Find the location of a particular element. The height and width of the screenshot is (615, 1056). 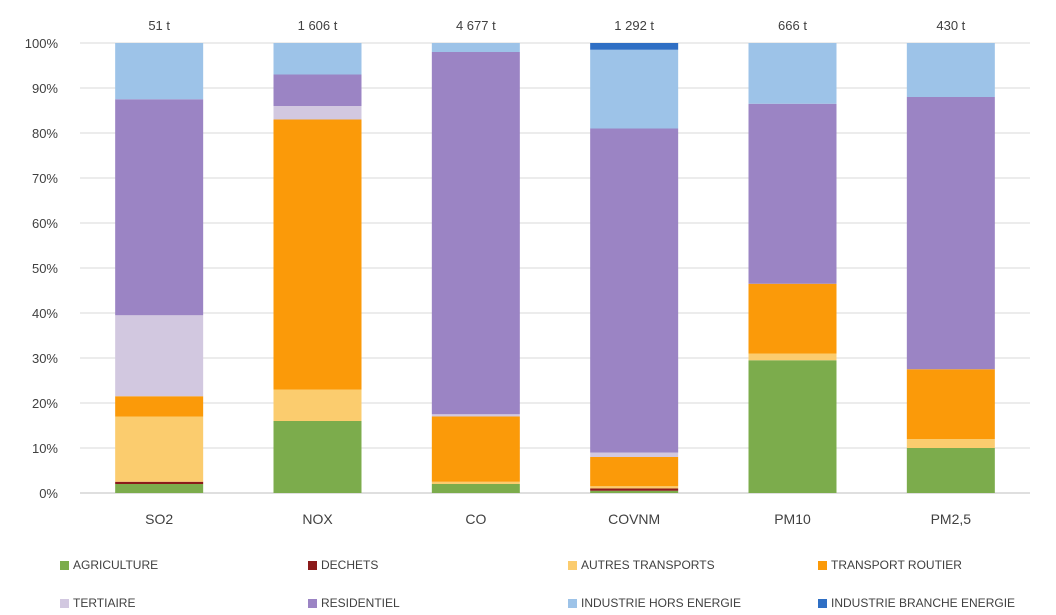

legend-item: AGRICULTURE is located at coordinates (109, 565).